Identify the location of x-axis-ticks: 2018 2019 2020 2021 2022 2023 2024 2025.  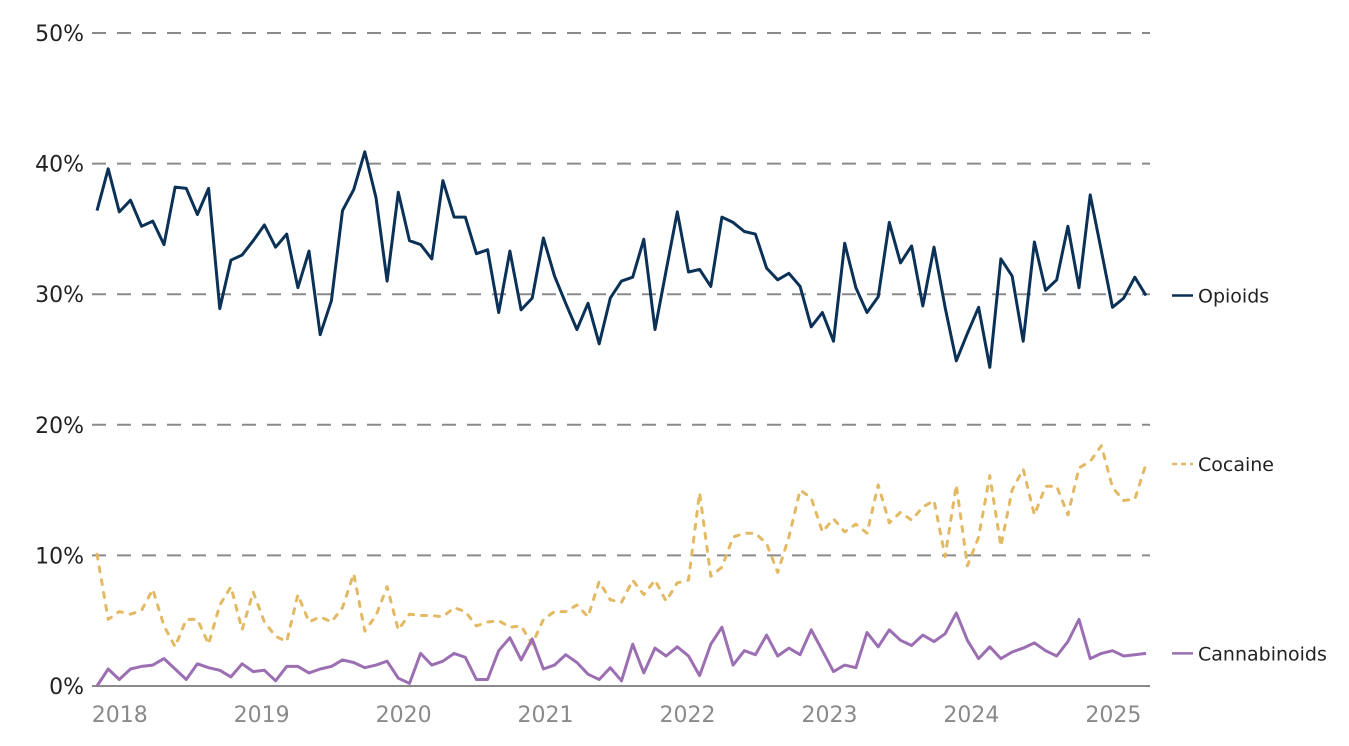
(617, 715).